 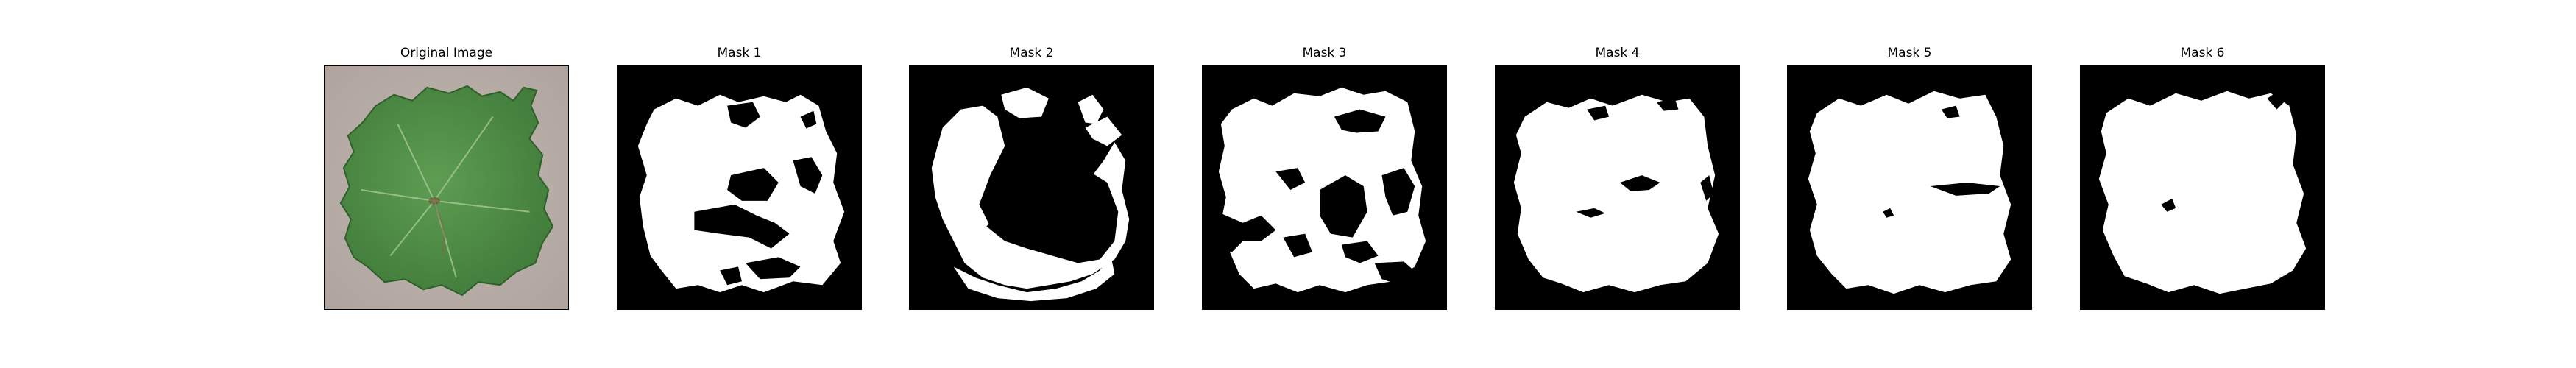 What do you see at coordinates (1031, 53) in the screenshot?
I see `panel-title: Mask 2` at bounding box center [1031, 53].